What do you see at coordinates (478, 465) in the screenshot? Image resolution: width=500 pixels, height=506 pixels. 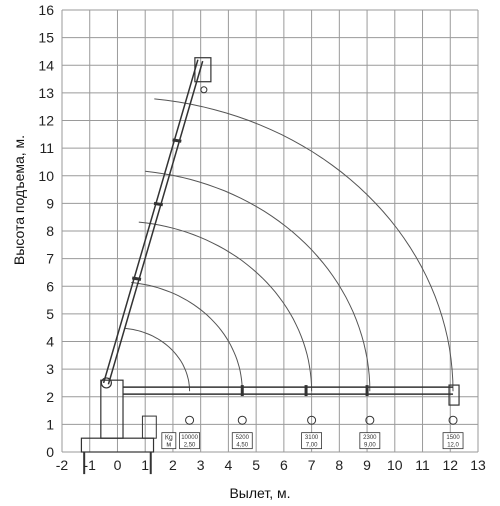 I see `x-tick-label: 13` at bounding box center [478, 465].